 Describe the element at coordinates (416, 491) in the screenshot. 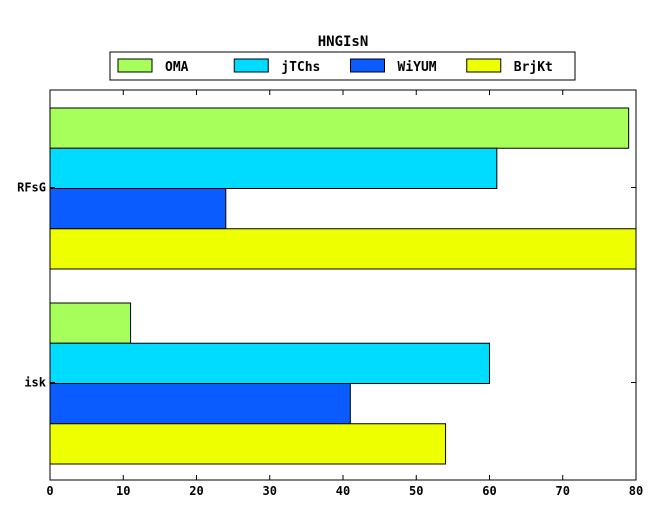

I see `x-tick-label: 50` at that location.